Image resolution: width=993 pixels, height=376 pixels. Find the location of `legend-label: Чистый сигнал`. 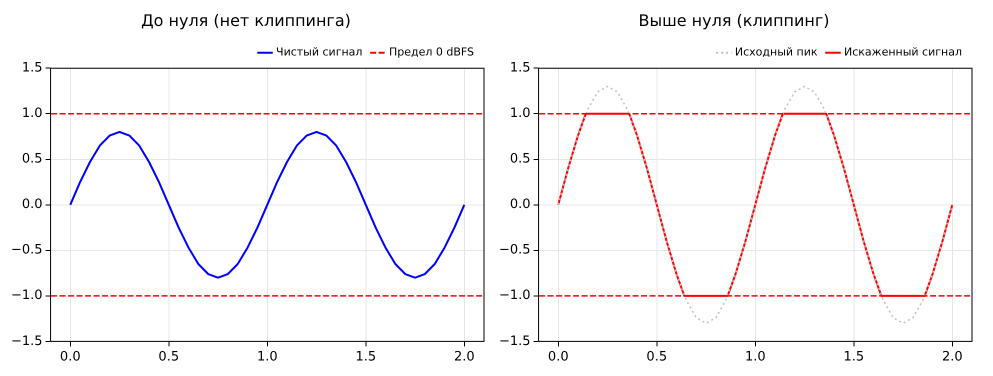

legend-label: Чистый сигнал is located at coordinates (319, 52).